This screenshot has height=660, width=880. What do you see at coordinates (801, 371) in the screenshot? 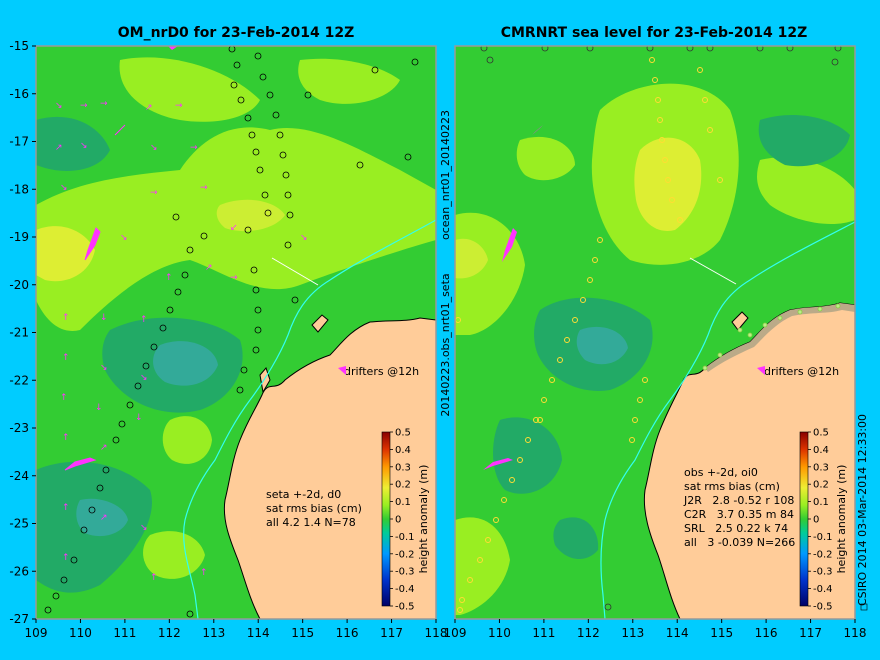
I see `right-drifters-label: drifters @12h` at bounding box center [801, 371].